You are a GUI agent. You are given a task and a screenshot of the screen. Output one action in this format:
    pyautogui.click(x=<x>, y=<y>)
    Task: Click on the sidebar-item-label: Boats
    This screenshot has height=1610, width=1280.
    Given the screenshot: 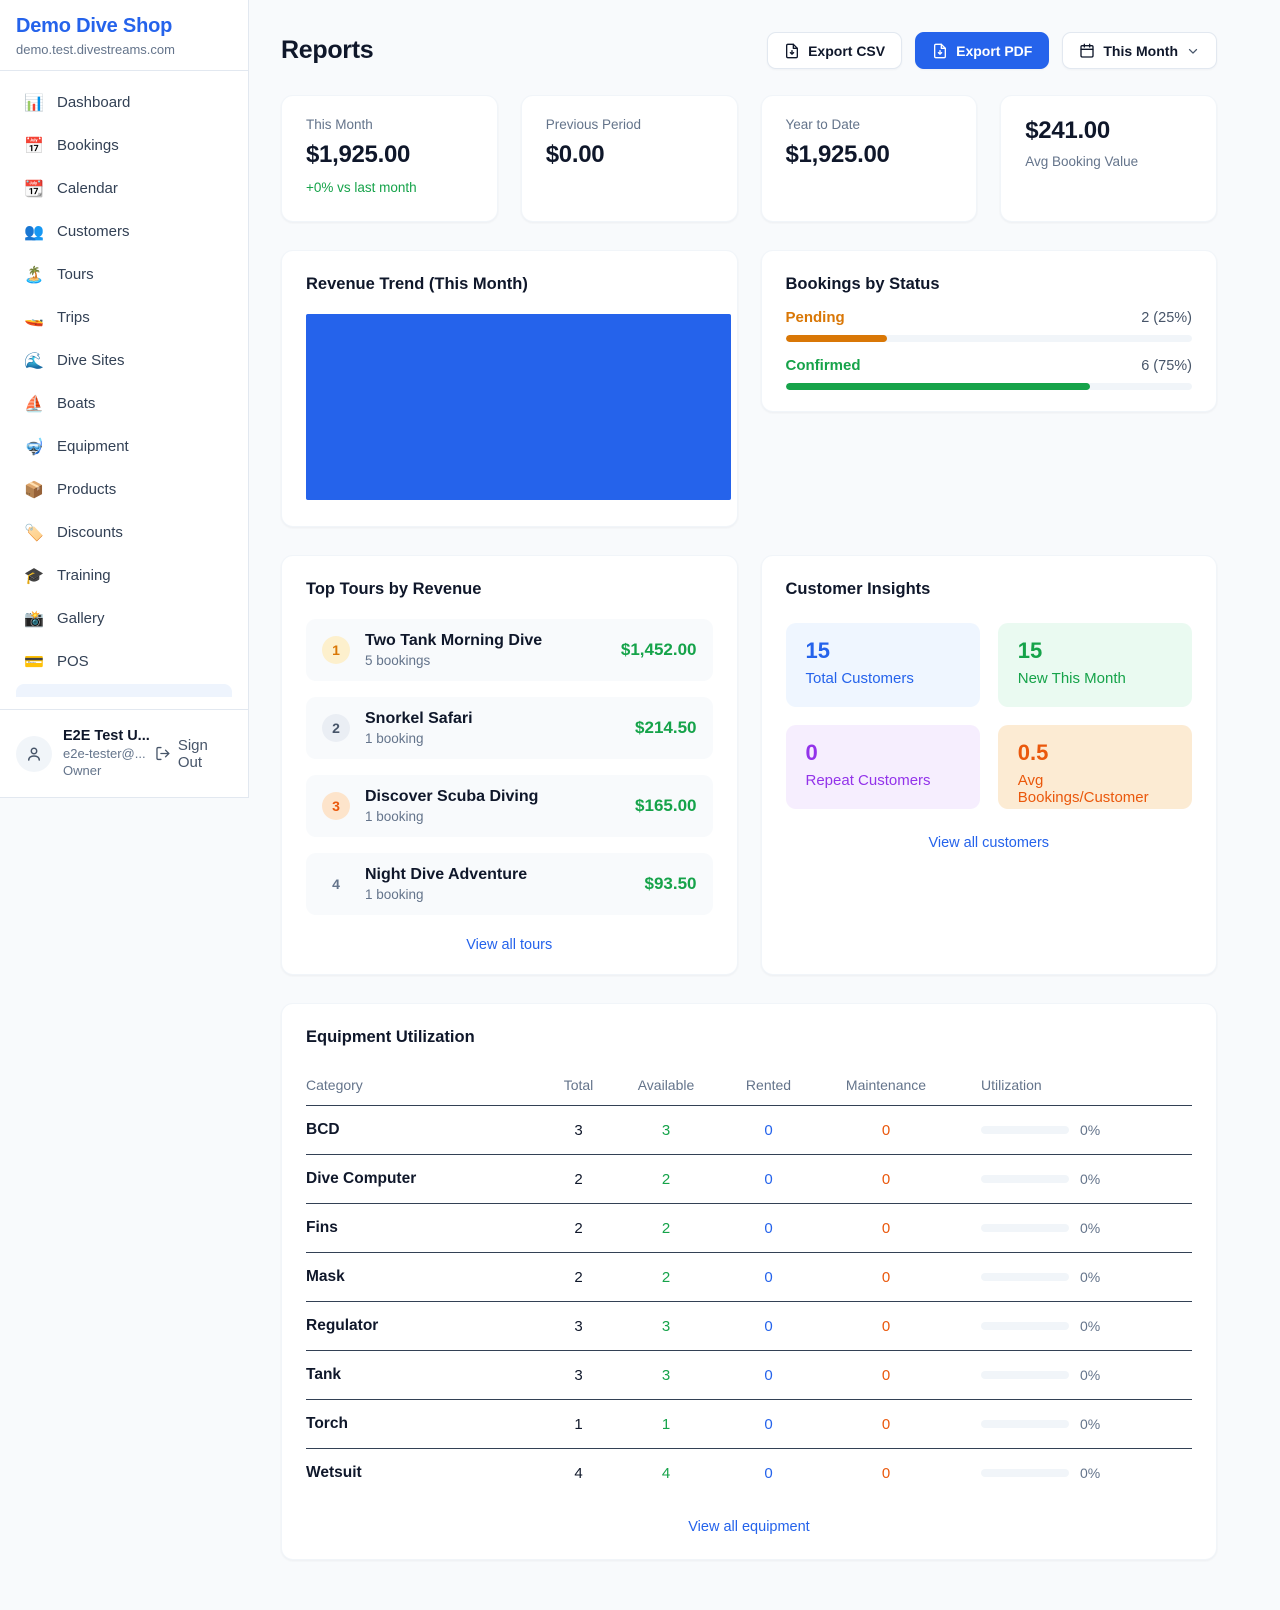 What is the action you would take?
    pyautogui.click(x=76, y=403)
    